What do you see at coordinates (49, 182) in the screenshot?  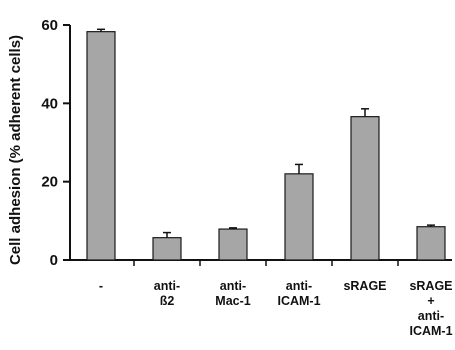 I see `y-tick-label: 20` at bounding box center [49, 182].